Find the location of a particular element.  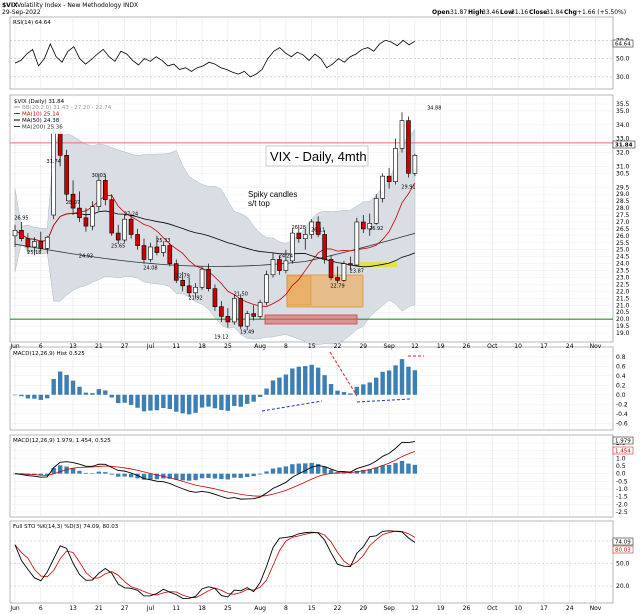

price-point-label: 25.18 is located at coordinates (34, 253).